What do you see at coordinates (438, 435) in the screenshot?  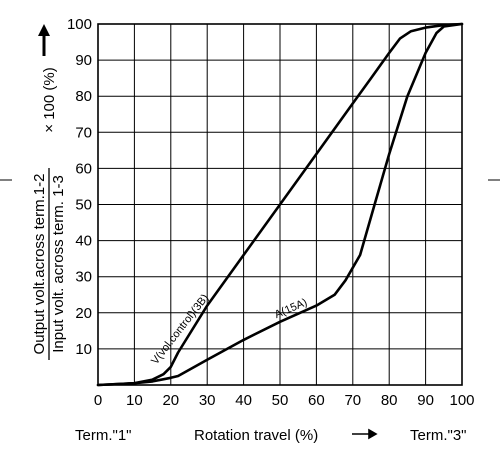 I see `x-axis-label-right: Term."3"` at bounding box center [438, 435].